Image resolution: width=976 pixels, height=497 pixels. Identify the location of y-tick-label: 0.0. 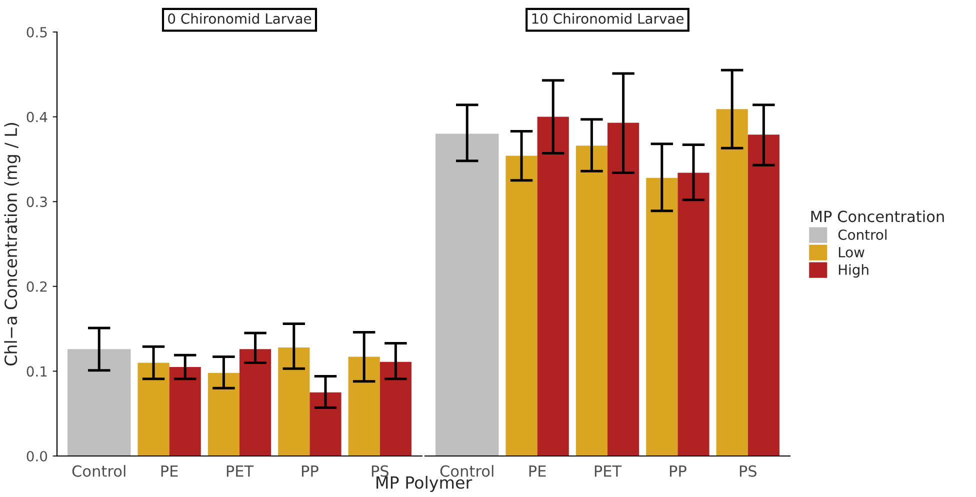
(37, 456).